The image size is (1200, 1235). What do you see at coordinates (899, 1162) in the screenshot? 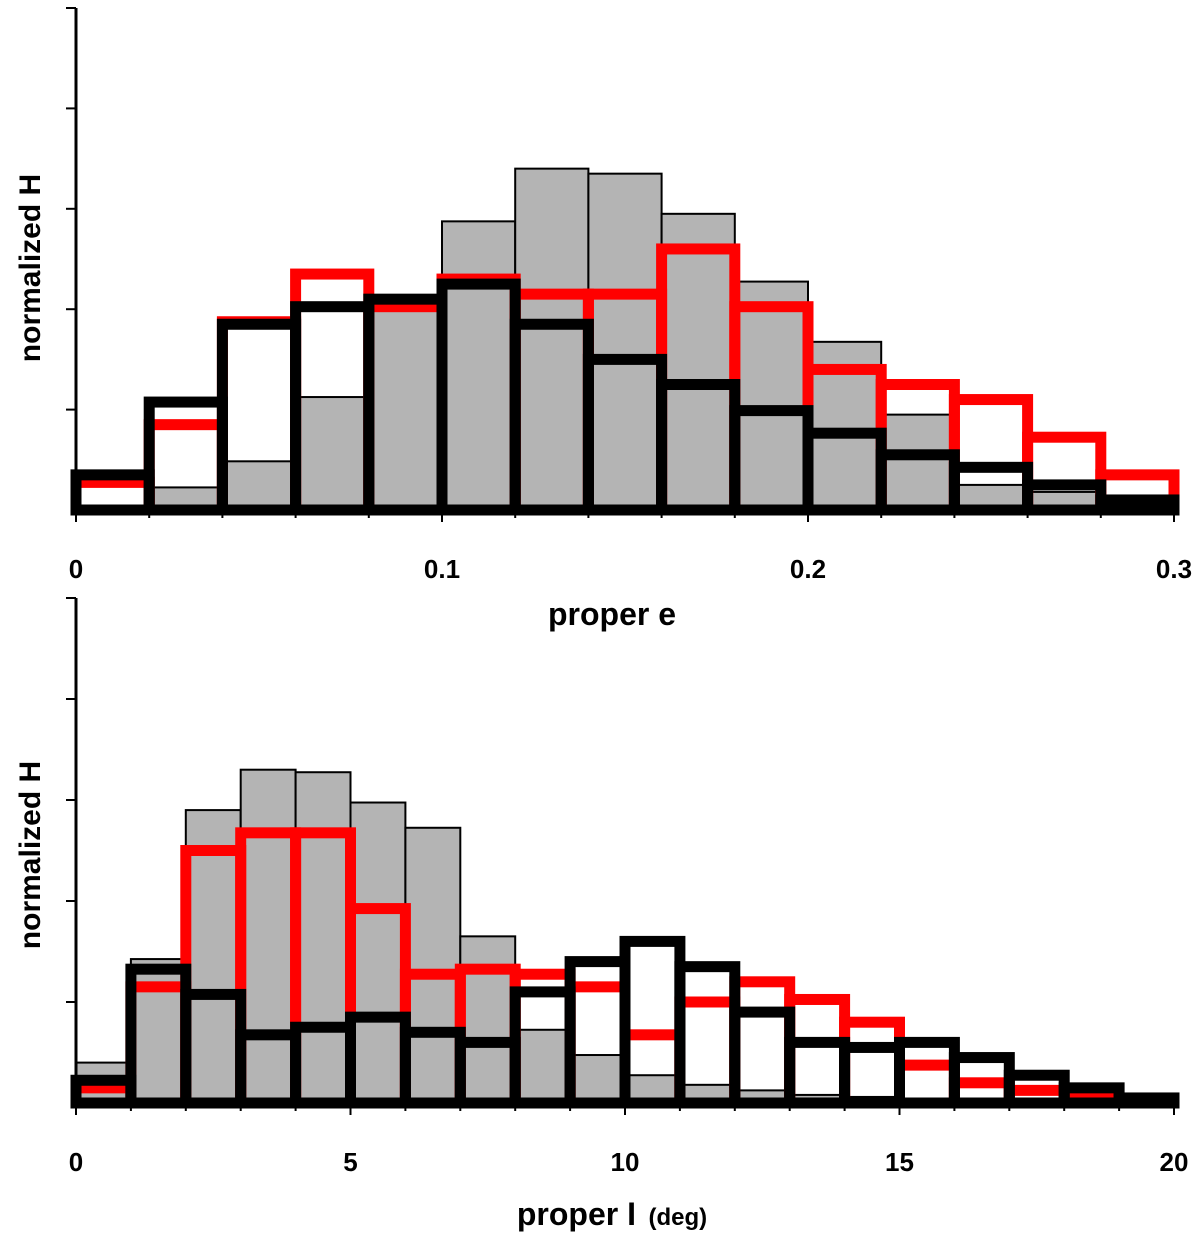
I see `x-tick-label-3: 15` at bounding box center [899, 1162].